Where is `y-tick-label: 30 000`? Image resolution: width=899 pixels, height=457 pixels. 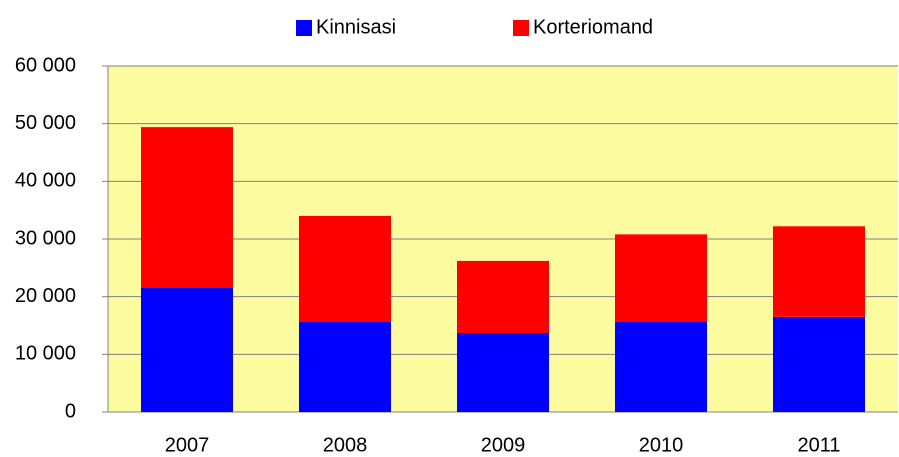
y-tick-label: 30 000 is located at coordinates (45, 238).